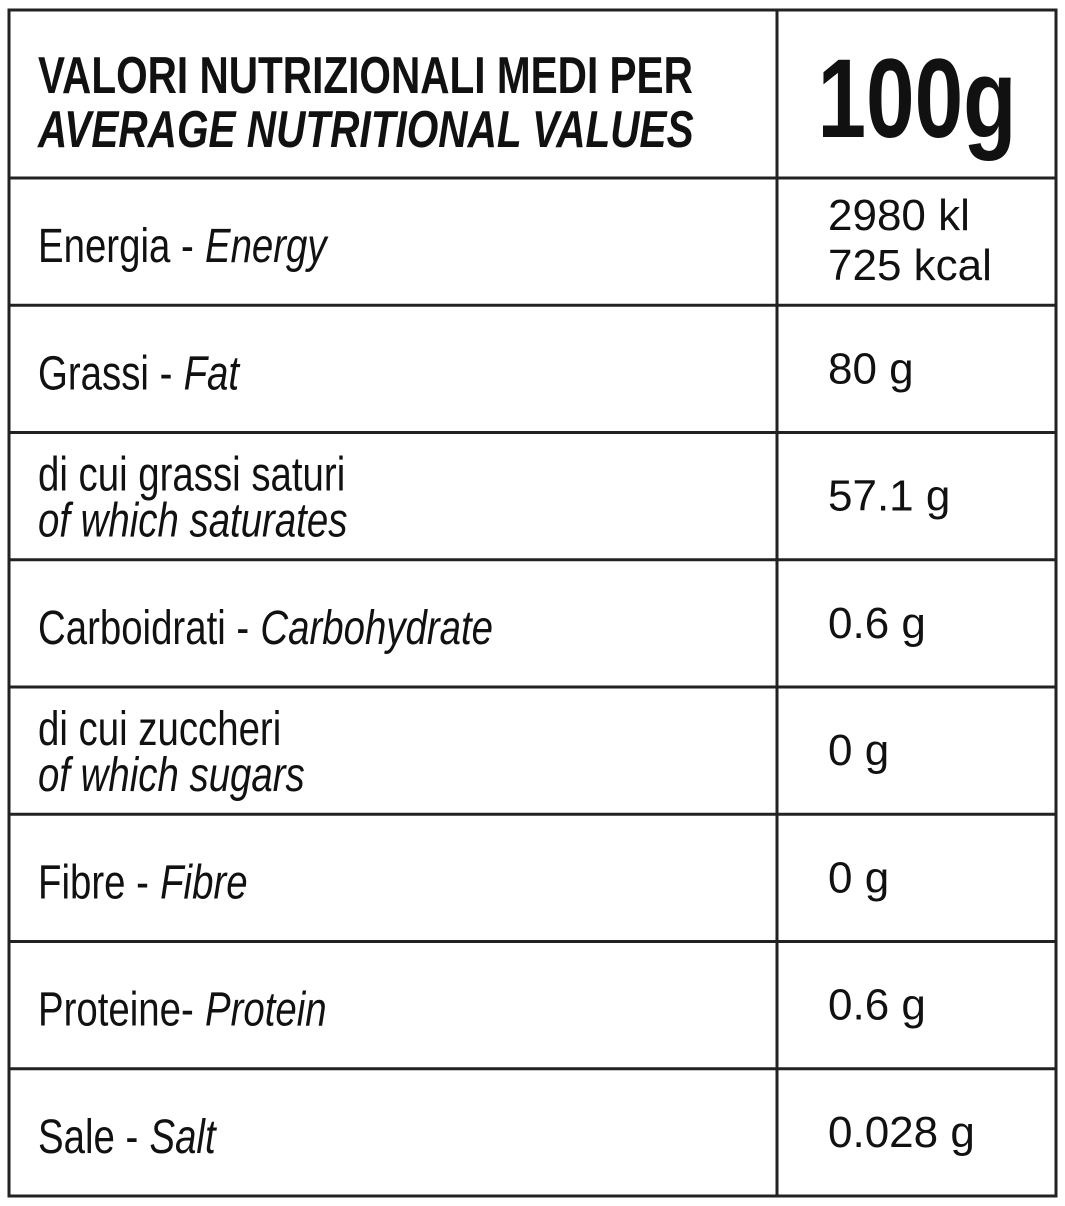 This screenshot has width=1065, height=1206. Describe the element at coordinates (143, 628) in the screenshot. I see `label-it: Carboidrati -` at that location.